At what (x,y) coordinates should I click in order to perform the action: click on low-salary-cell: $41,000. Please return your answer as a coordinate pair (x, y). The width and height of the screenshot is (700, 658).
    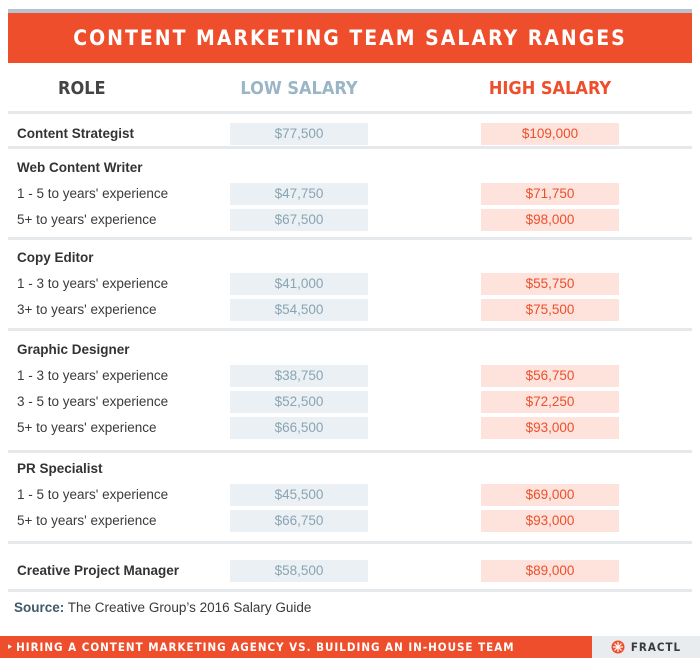
    Looking at the image, I should click on (299, 284).